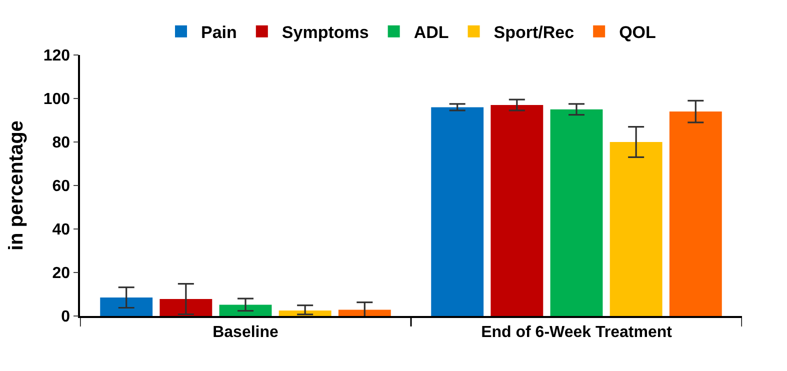  I want to click on legend-label: Sport/Rec, so click(534, 32).